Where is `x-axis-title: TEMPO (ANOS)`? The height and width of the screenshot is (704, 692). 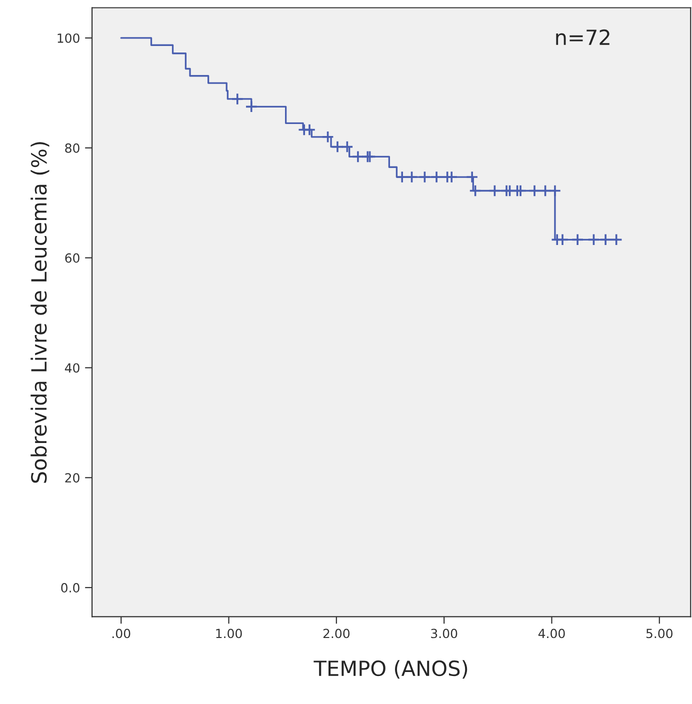
x-axis-title: TEMPO (ANOS) is located at coordinates (391, 669).